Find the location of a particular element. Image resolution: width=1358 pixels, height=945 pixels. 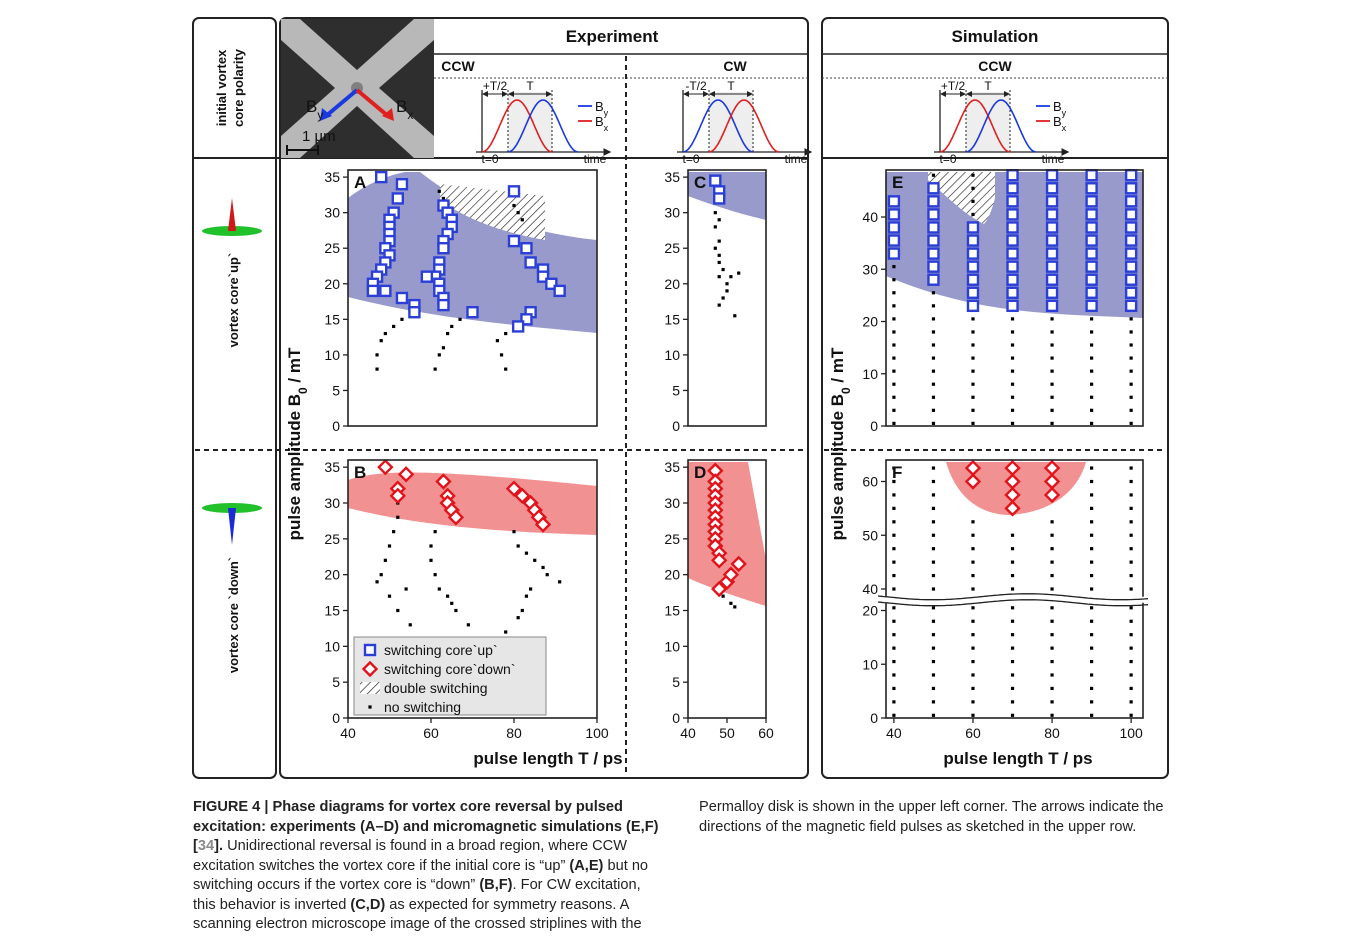

direction-label: CCW is located at coordinates (995, 66).